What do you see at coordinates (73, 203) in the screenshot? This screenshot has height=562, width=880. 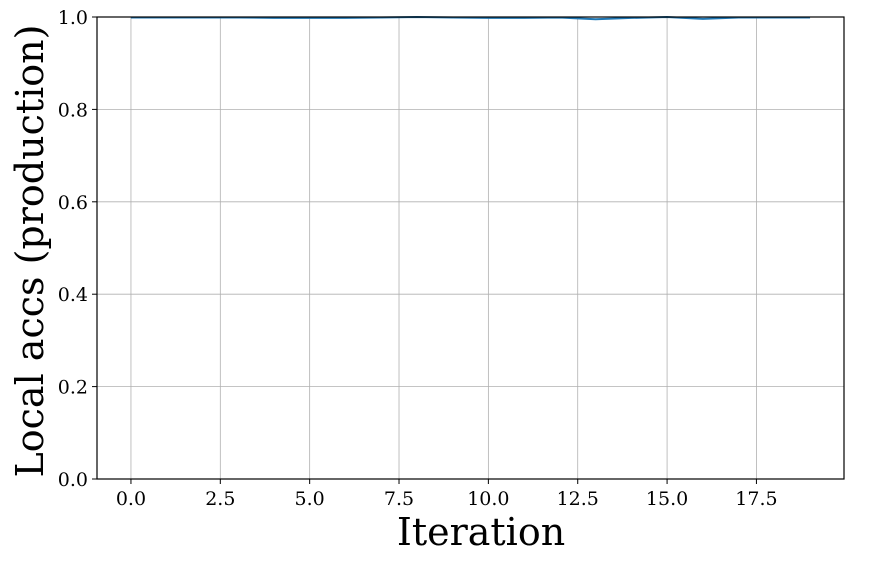 I see `y-tick-label: 0.6` at bounding box center [73, 203].